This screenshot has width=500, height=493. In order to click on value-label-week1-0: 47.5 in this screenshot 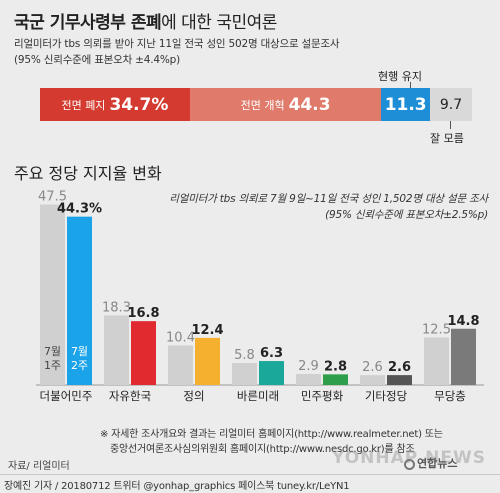, I will do `click(52, 197)`.